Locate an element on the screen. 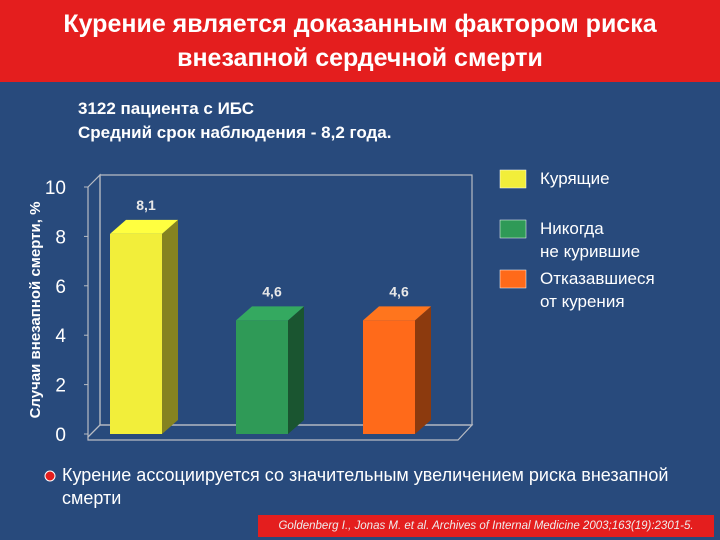 The height and width of the screenshot is (540, 720). floor is located at coordinates (280, 432).